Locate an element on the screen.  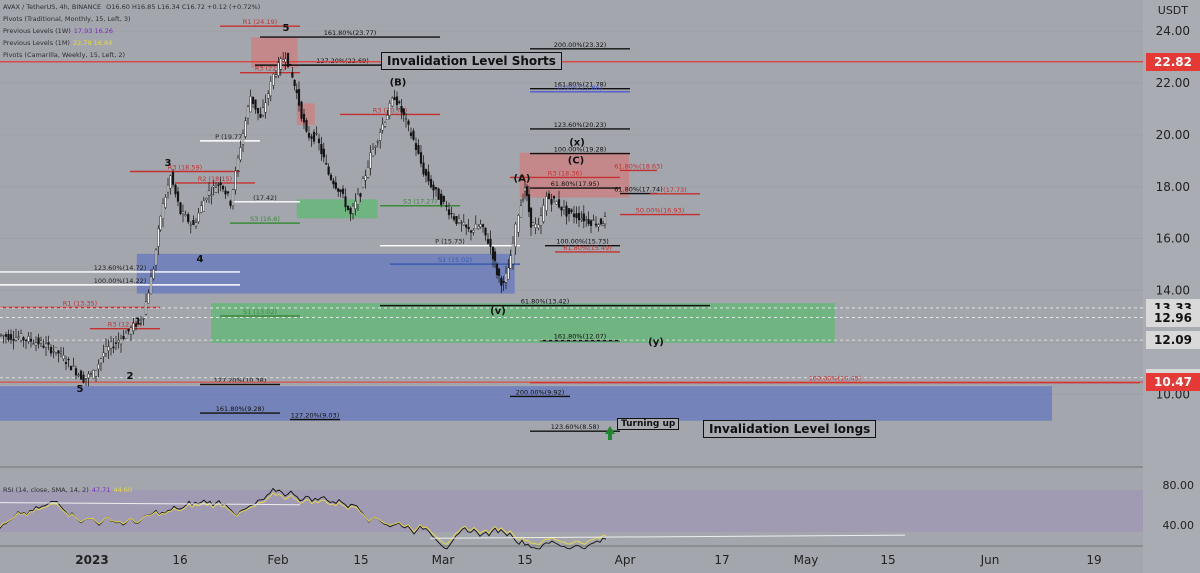
level-label: S3 (16.6) is located at coordinates (265, 219).